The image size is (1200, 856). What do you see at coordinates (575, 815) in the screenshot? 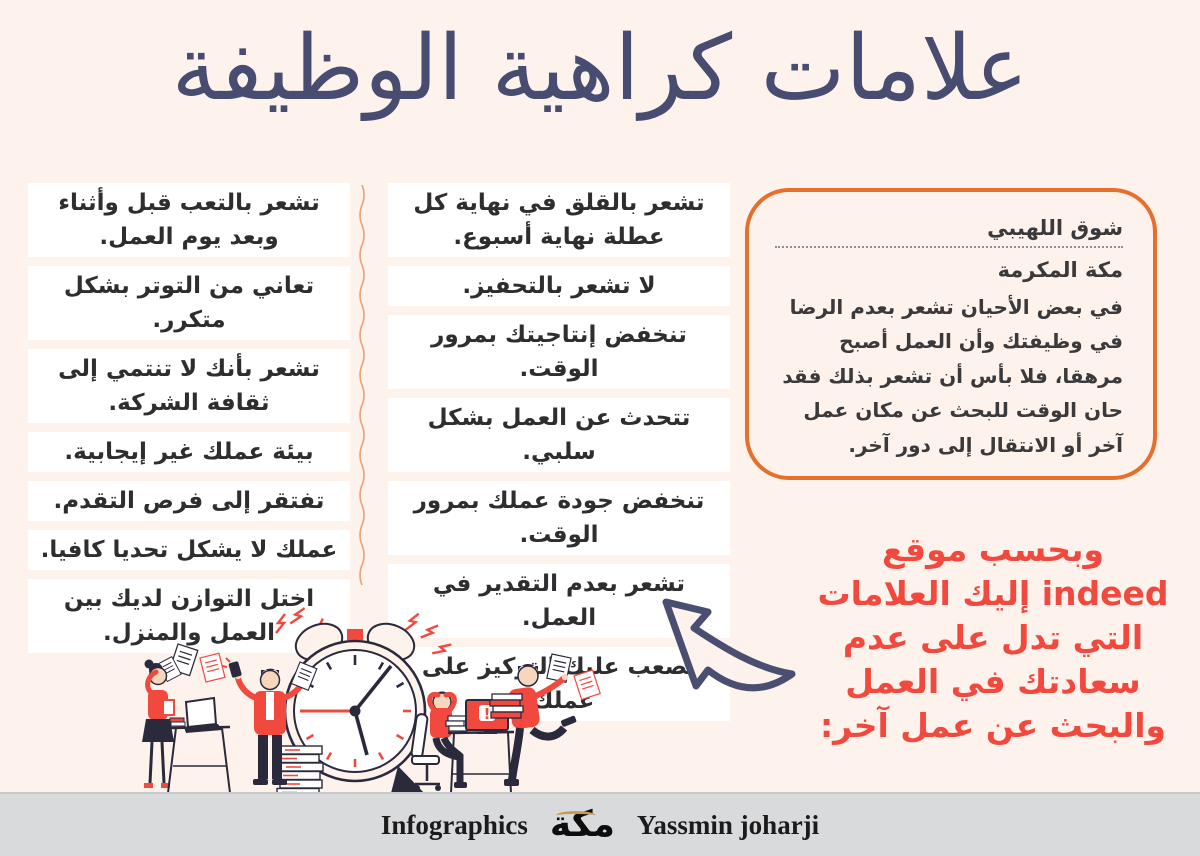
I see `logo-gold-band` at bounding box center [575, 815].